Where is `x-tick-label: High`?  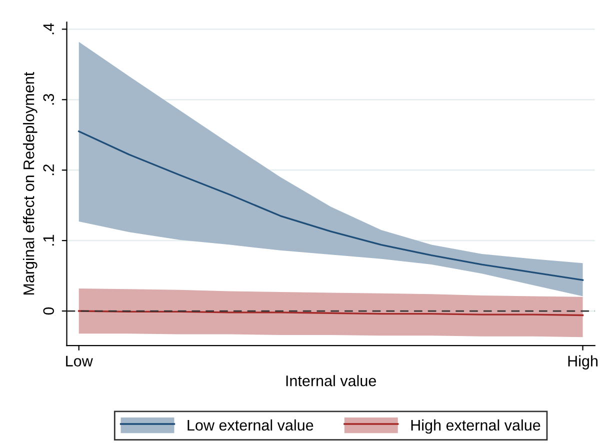 x-tick-label: High is located at coordinates (583, 362).